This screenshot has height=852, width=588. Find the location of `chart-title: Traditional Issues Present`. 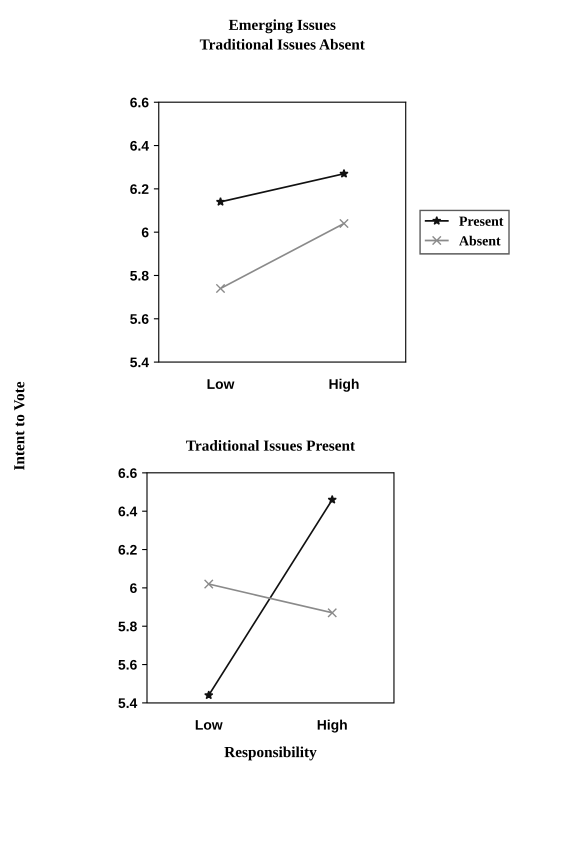

chart-title: Traditional Issues Present is located at coordinates (271, 445).